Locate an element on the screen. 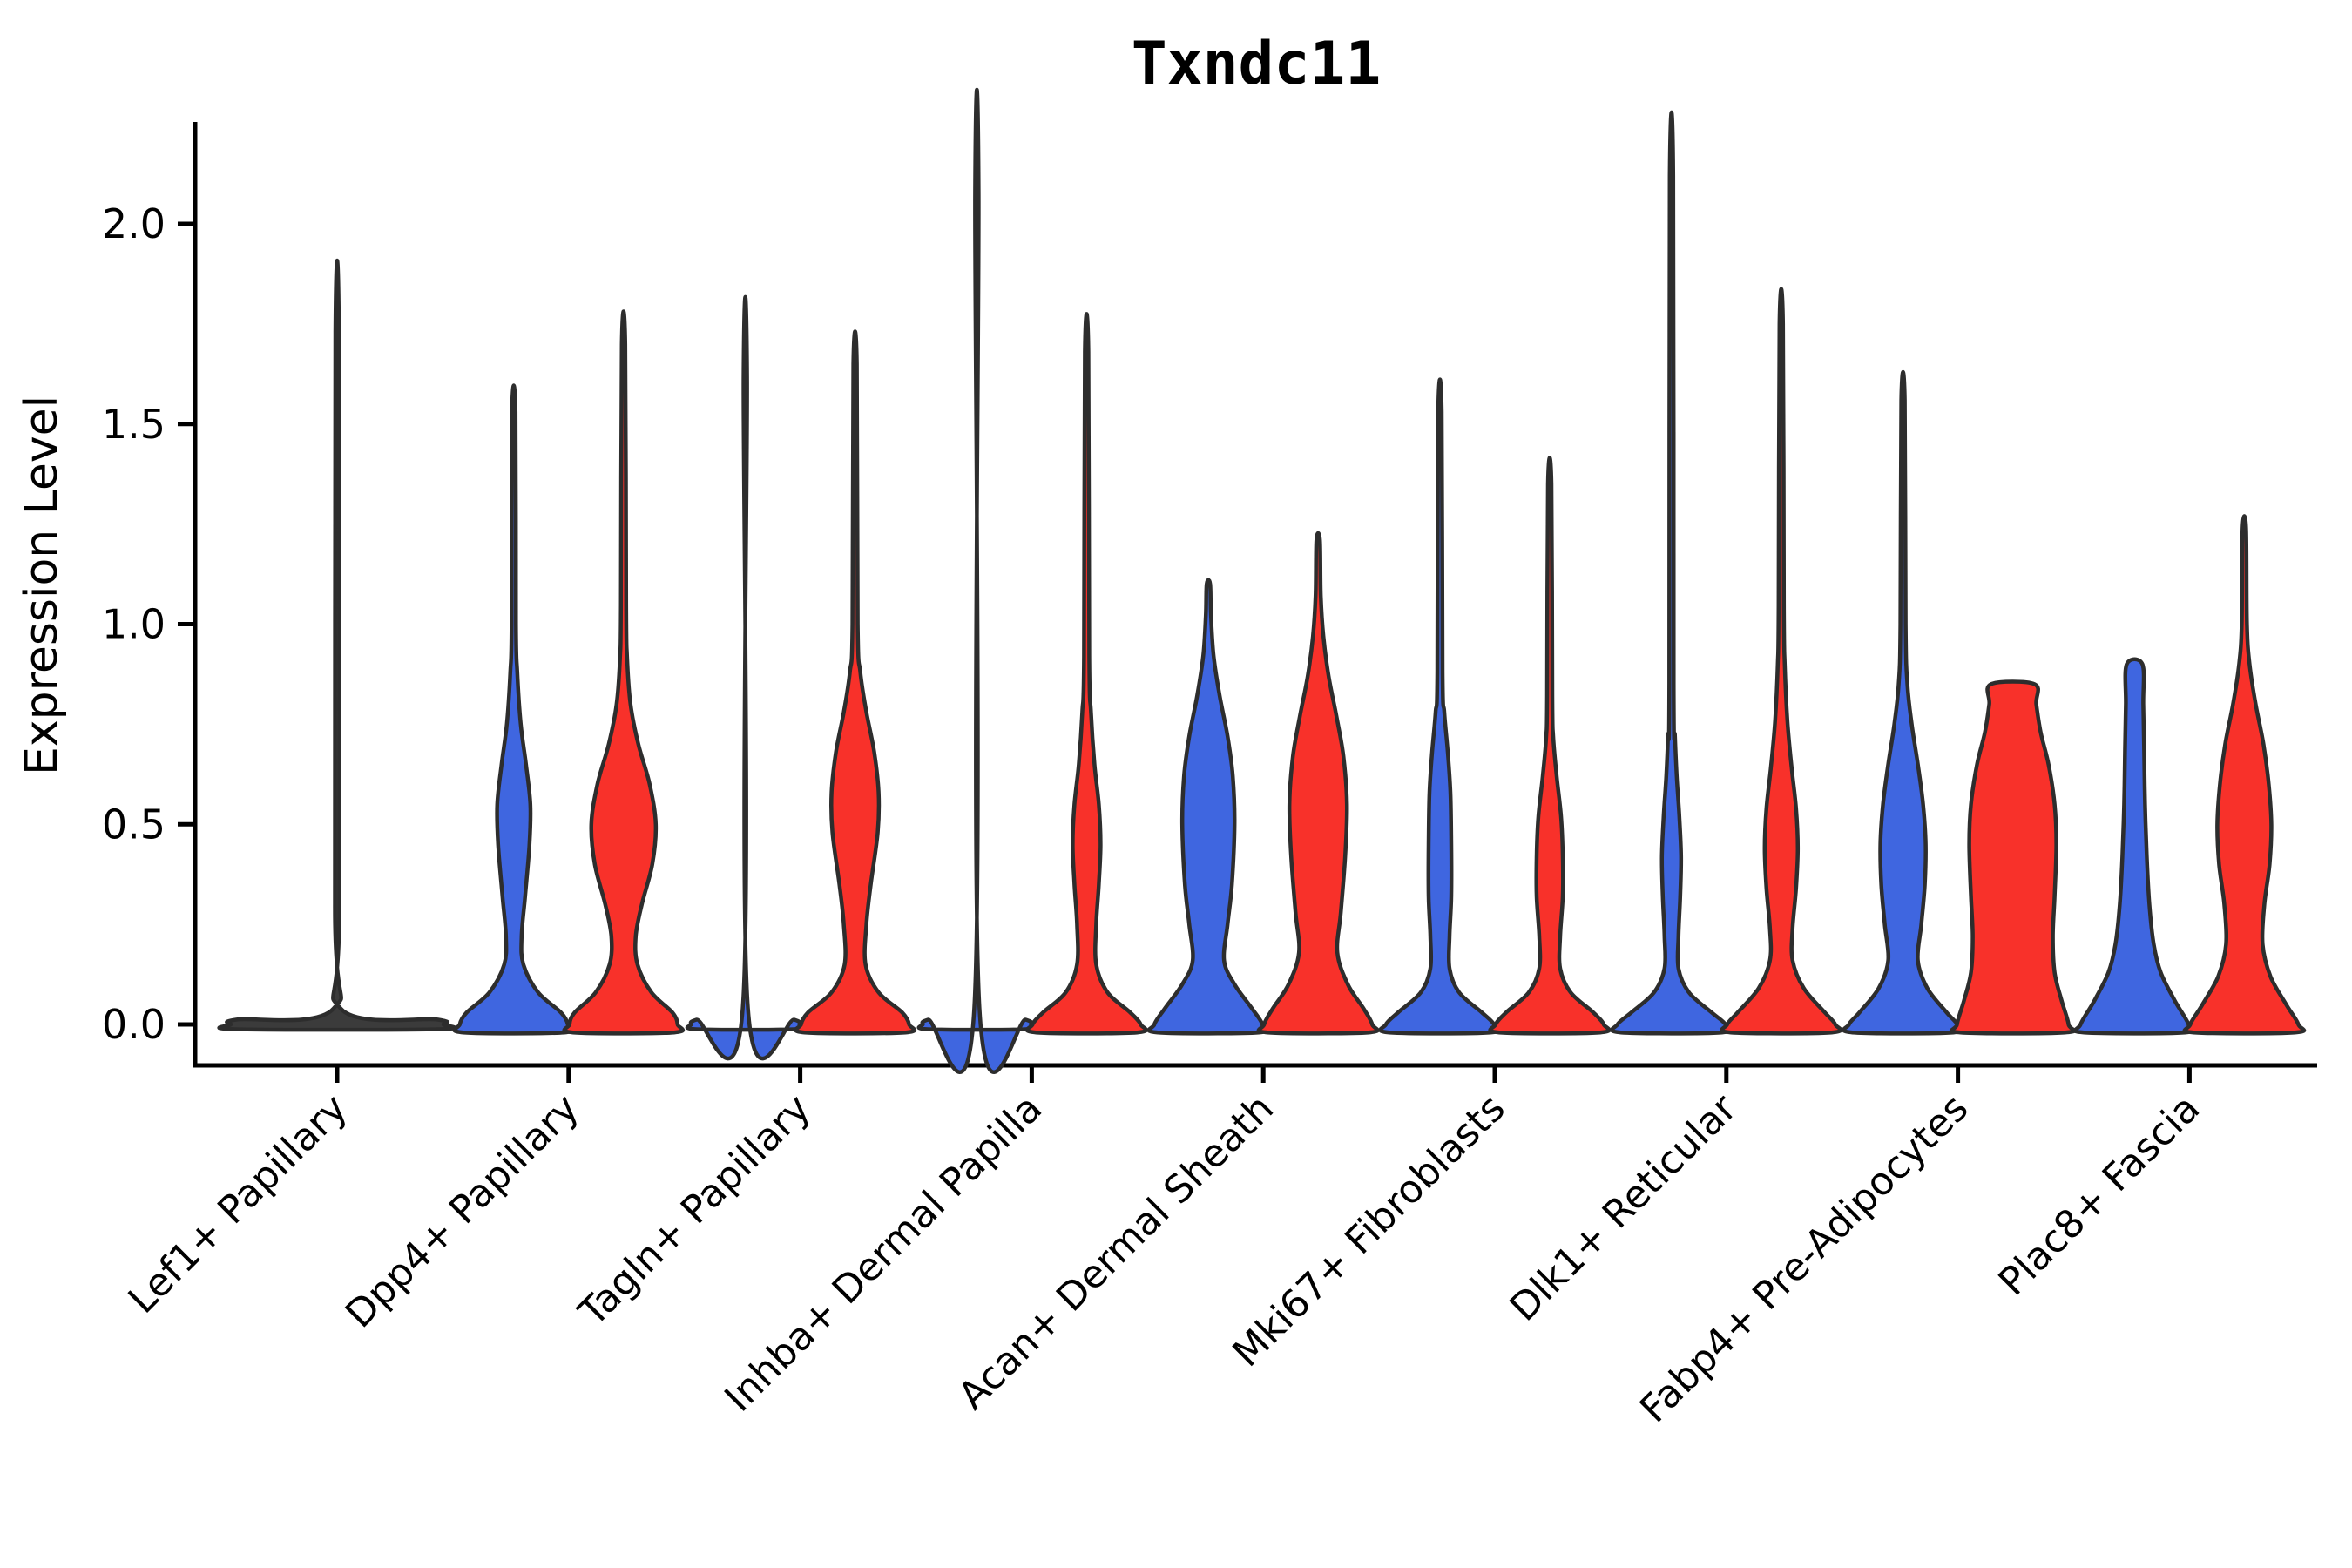  violin-fabp4-red is located at coordinates (2013, 857).